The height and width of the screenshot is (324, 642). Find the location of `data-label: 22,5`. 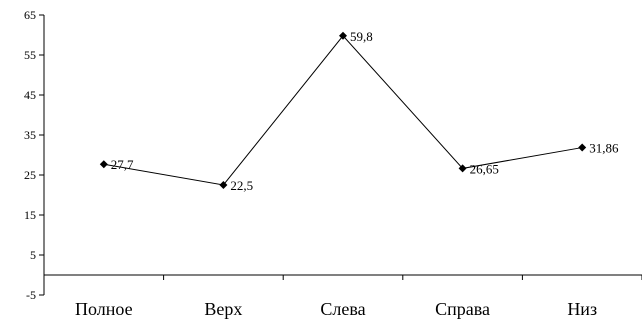

data-label: 22,5 is located at coordinates (241, 185).